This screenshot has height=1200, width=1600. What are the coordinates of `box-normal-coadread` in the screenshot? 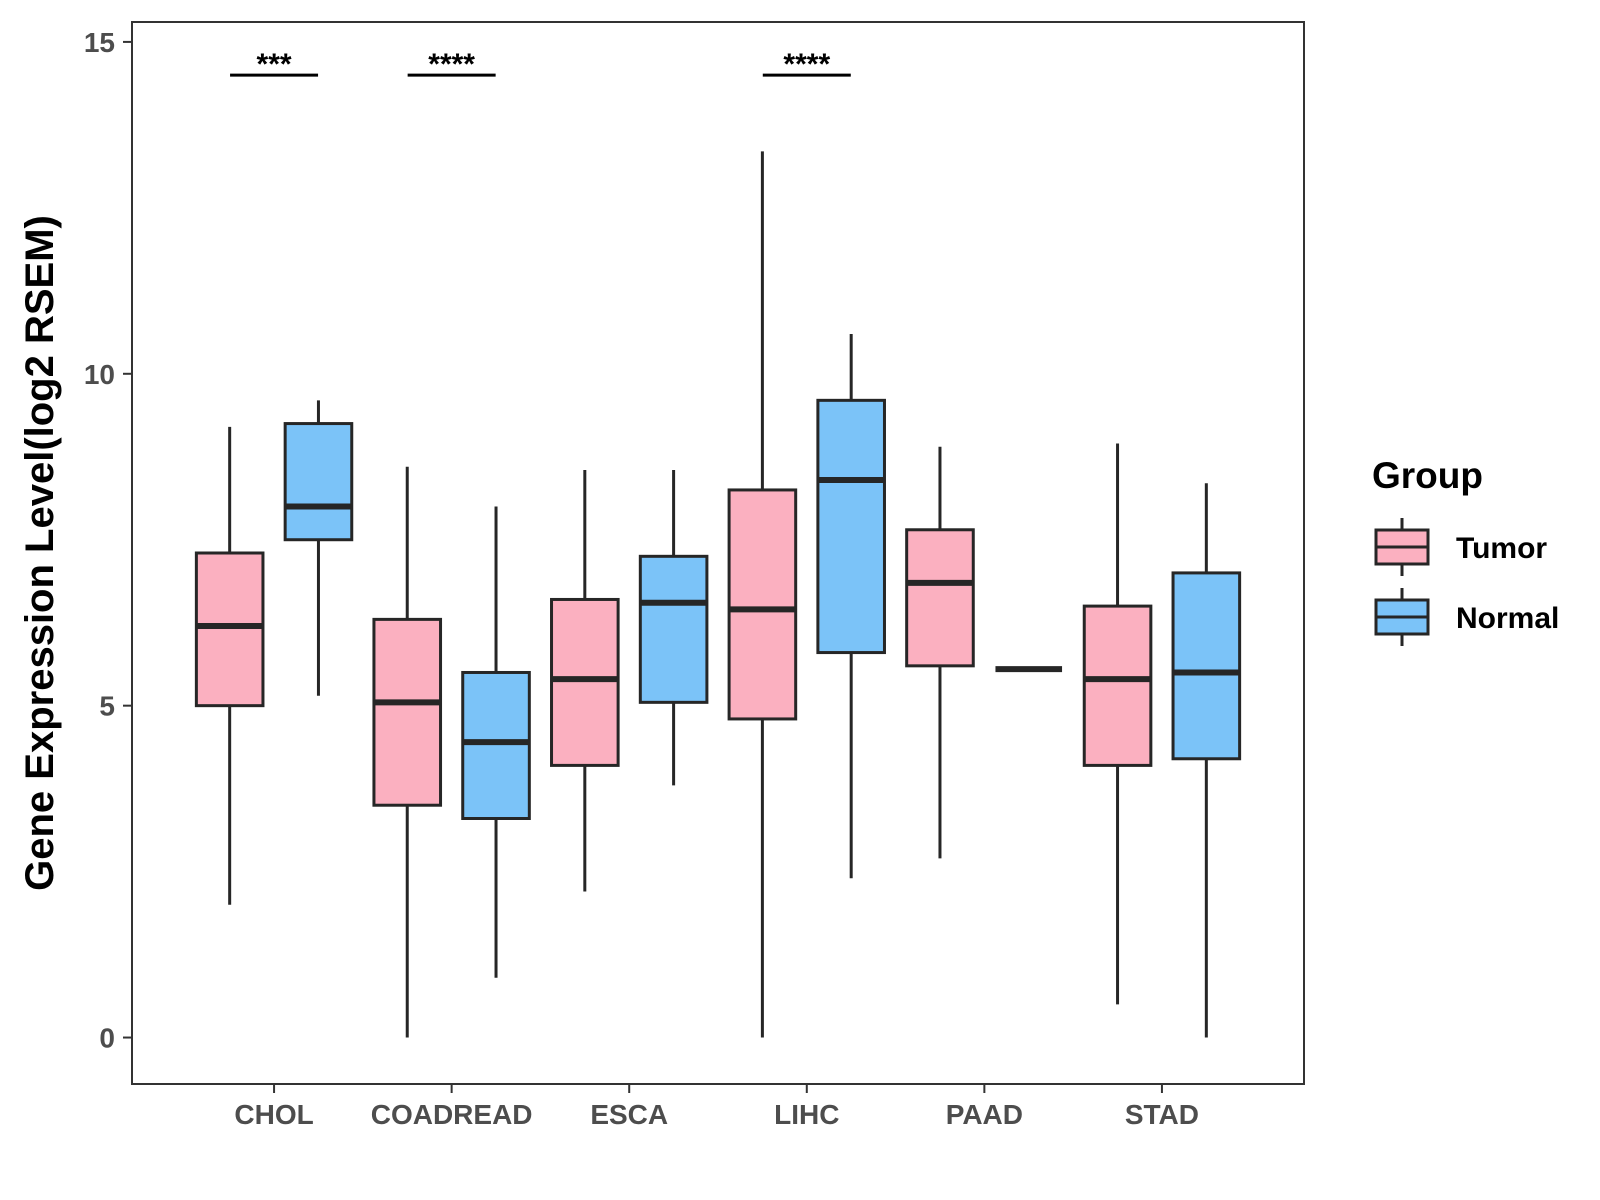 It's located at (496, 742).